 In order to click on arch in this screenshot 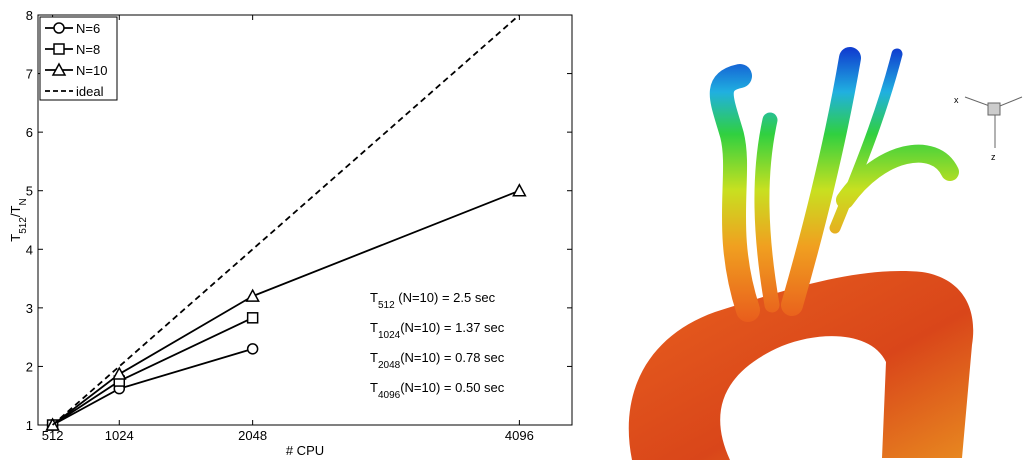, I will do `click(801, 365)`.